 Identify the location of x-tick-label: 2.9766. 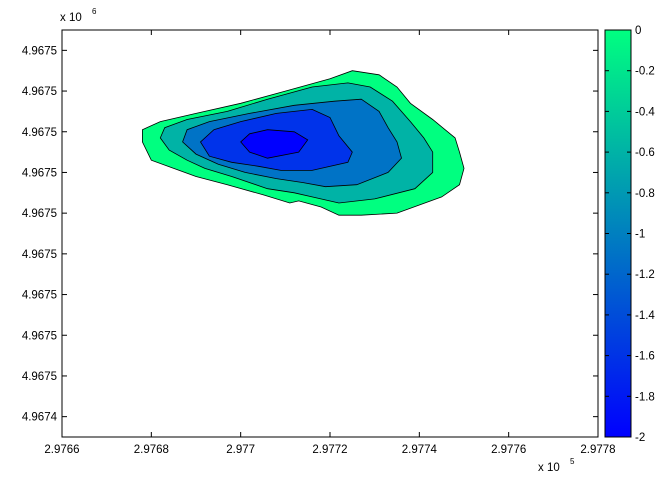
(61, 450).